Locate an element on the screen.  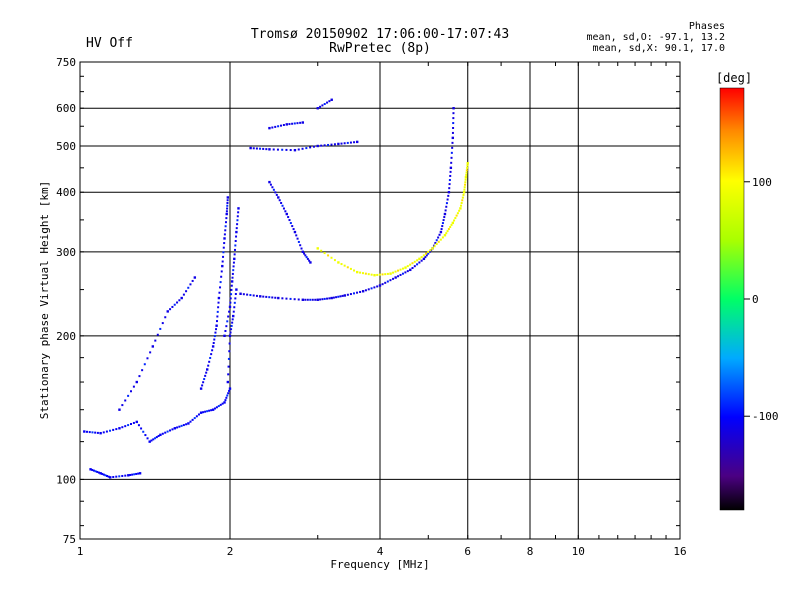
x-axis-label: Frequency [MHz] is located at coordinates (379, 564).